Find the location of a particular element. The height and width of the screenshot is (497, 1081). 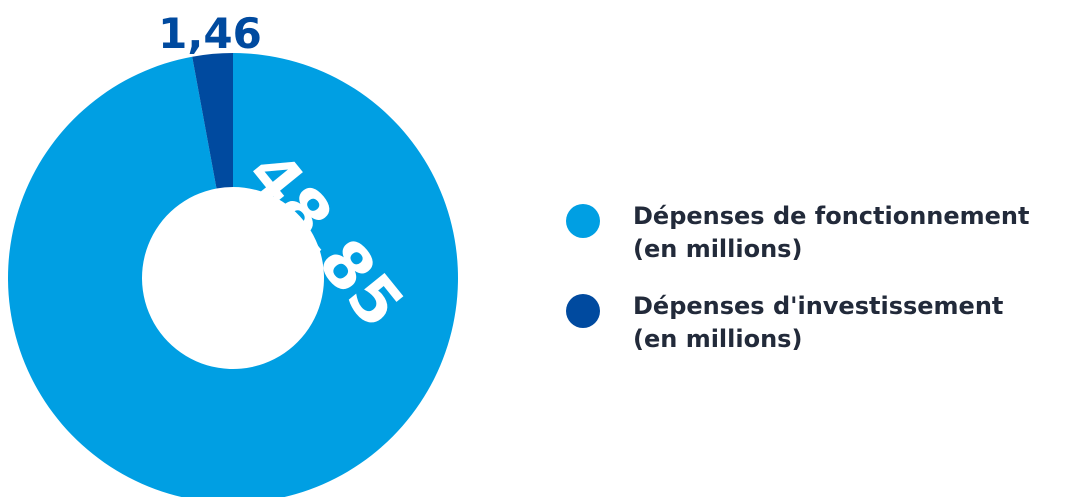

legend-item-investissement: Dépenses d'investissement (en millions) is located at coordinates (821, 323).